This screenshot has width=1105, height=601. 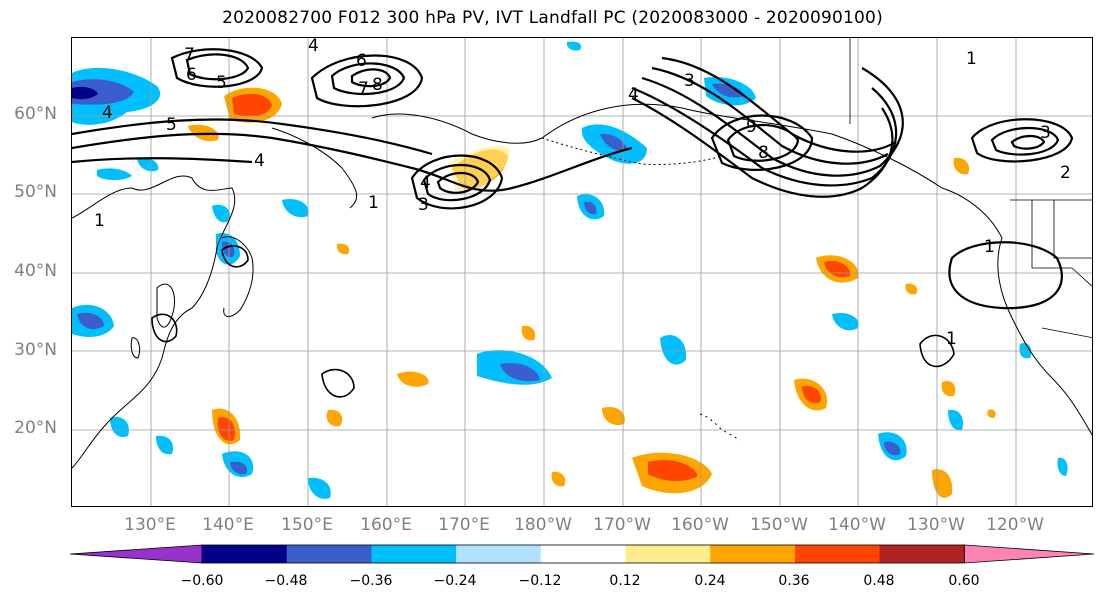 What do you see at coordinates (228, 525) in the screenshot?
I see `lon-label-140e: 140°E` at bounding box center [228, 525].